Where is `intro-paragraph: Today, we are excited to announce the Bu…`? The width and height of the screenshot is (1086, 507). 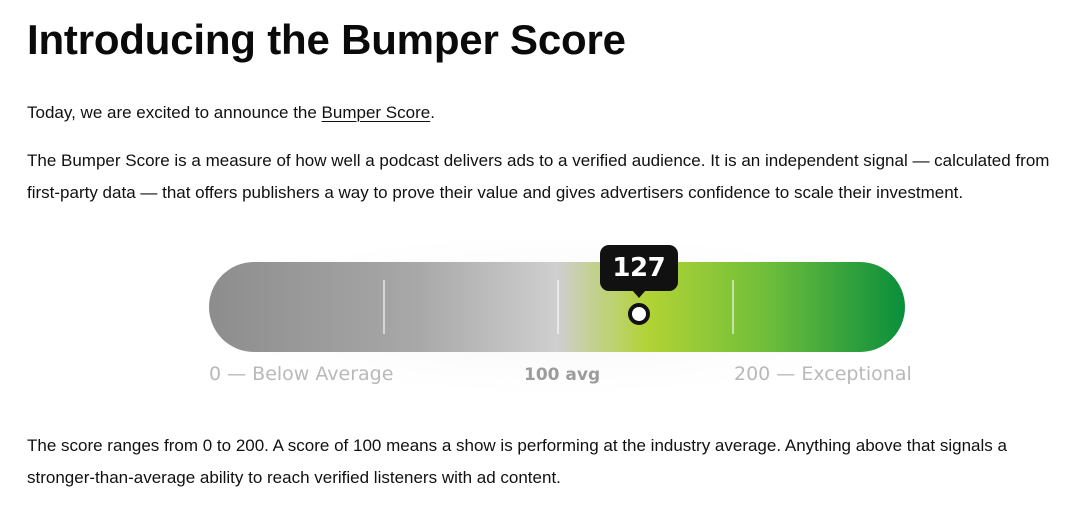 intro-paragraph: Today, we are excited to announce the Bu… is located at coordinates (231, 113).